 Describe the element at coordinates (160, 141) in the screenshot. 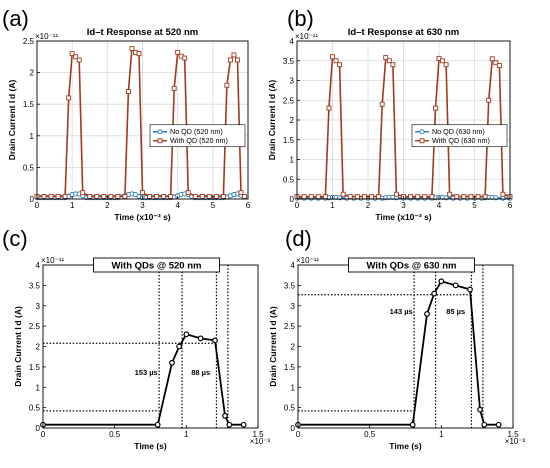

I see `legend-marker` at that location.